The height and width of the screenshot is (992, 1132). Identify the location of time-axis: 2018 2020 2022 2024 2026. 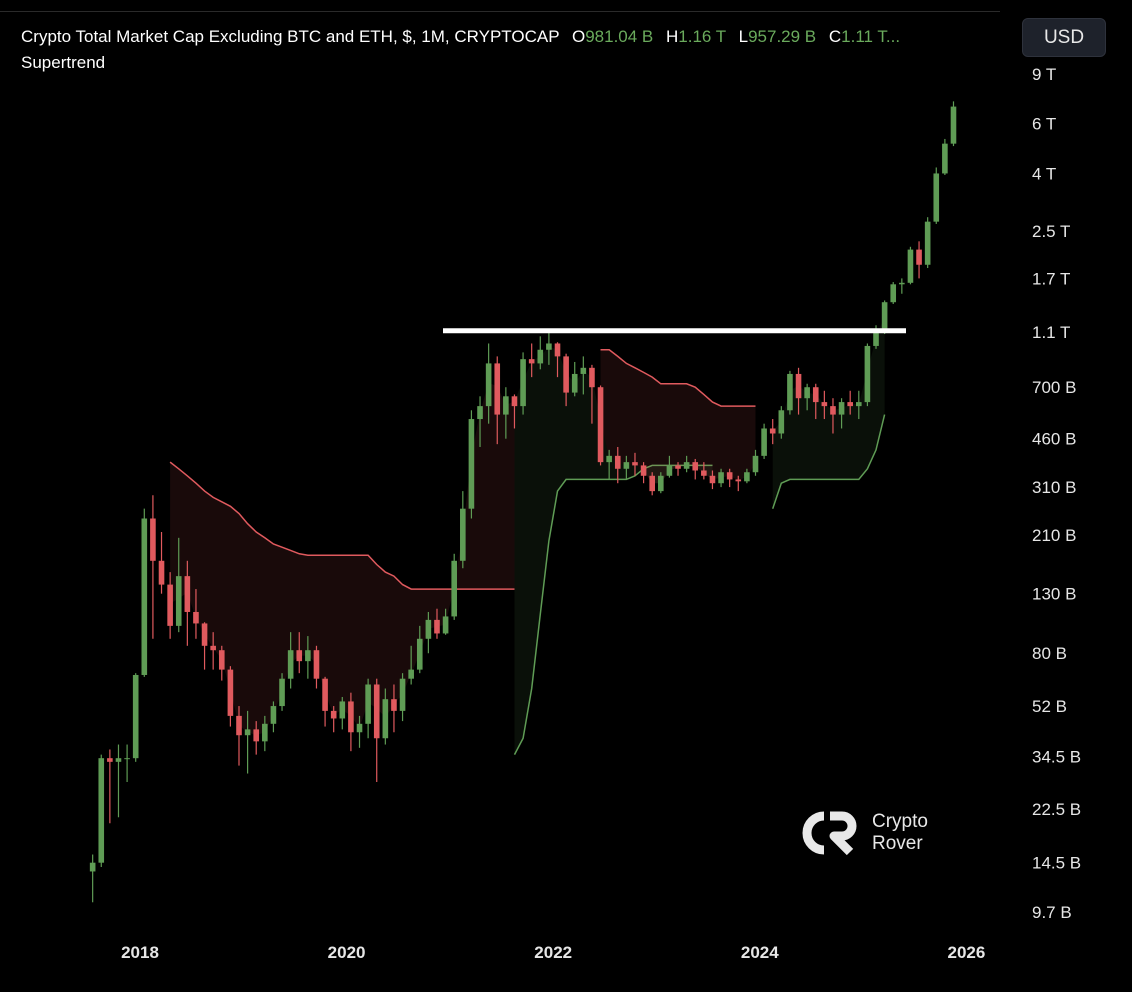
(553, 952).